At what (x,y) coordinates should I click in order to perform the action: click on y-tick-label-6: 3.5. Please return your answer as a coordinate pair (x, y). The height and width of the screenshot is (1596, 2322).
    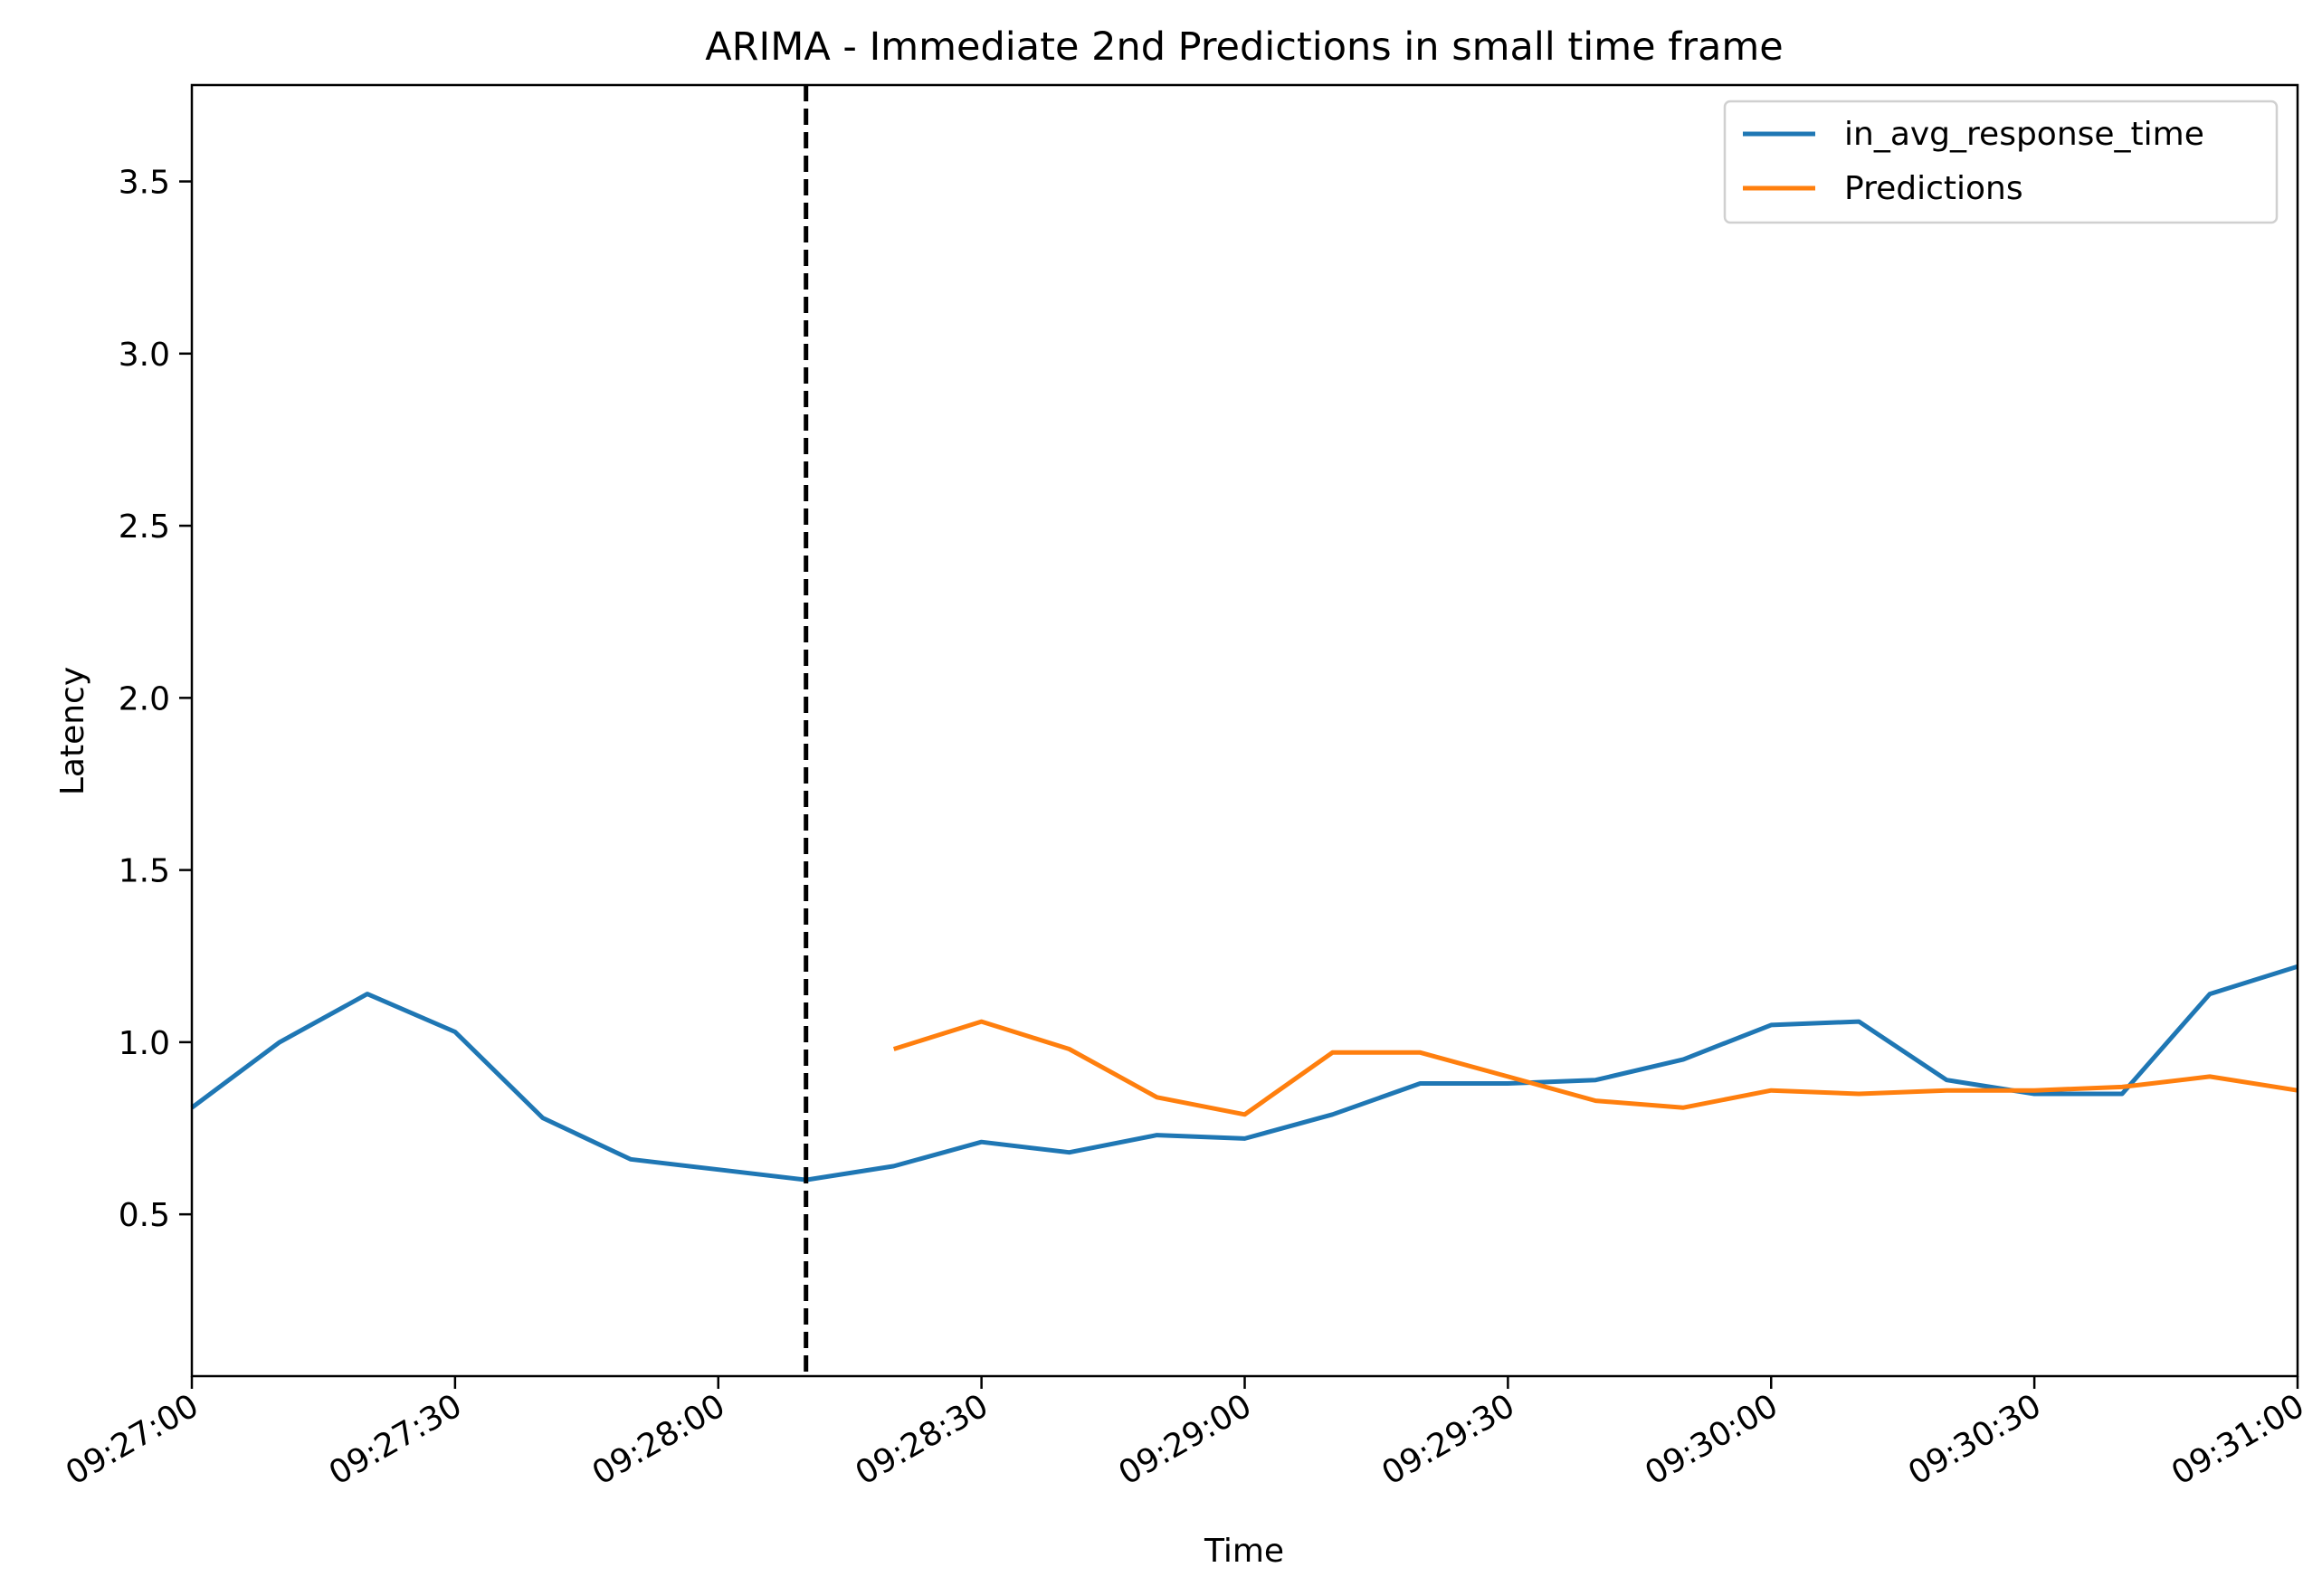
    Looking at the image, I should click on (144, 183).